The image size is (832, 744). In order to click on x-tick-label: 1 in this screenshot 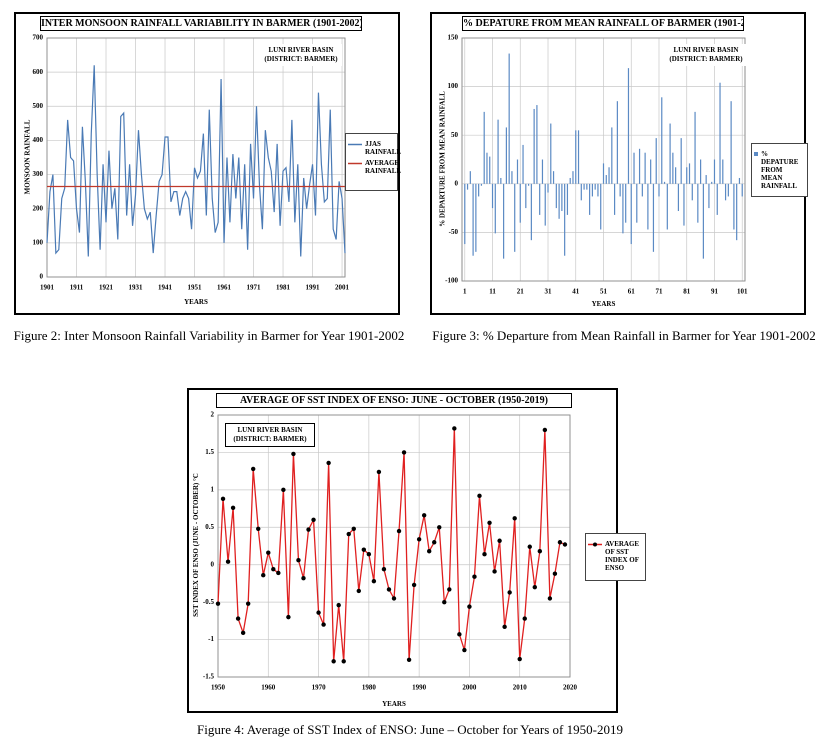, I will do `click(465, 292)`.